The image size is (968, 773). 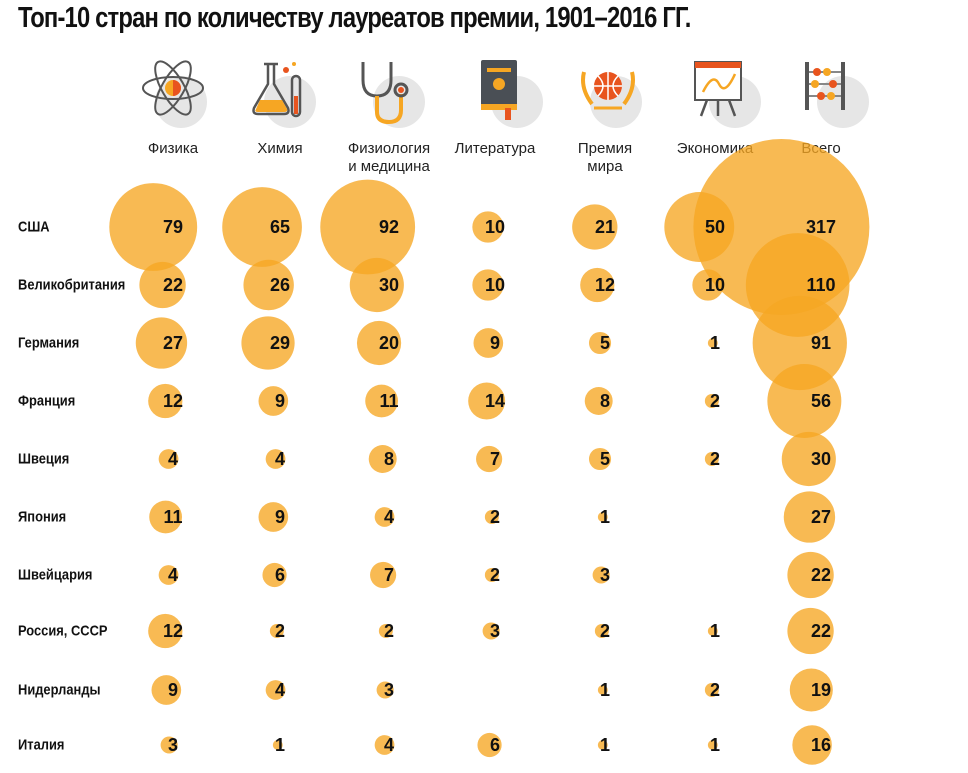 What do you see at coordinates (173, 631) in the screenshot?
I see `value-label-physics-7: 12` at bounding box center [173, 631].